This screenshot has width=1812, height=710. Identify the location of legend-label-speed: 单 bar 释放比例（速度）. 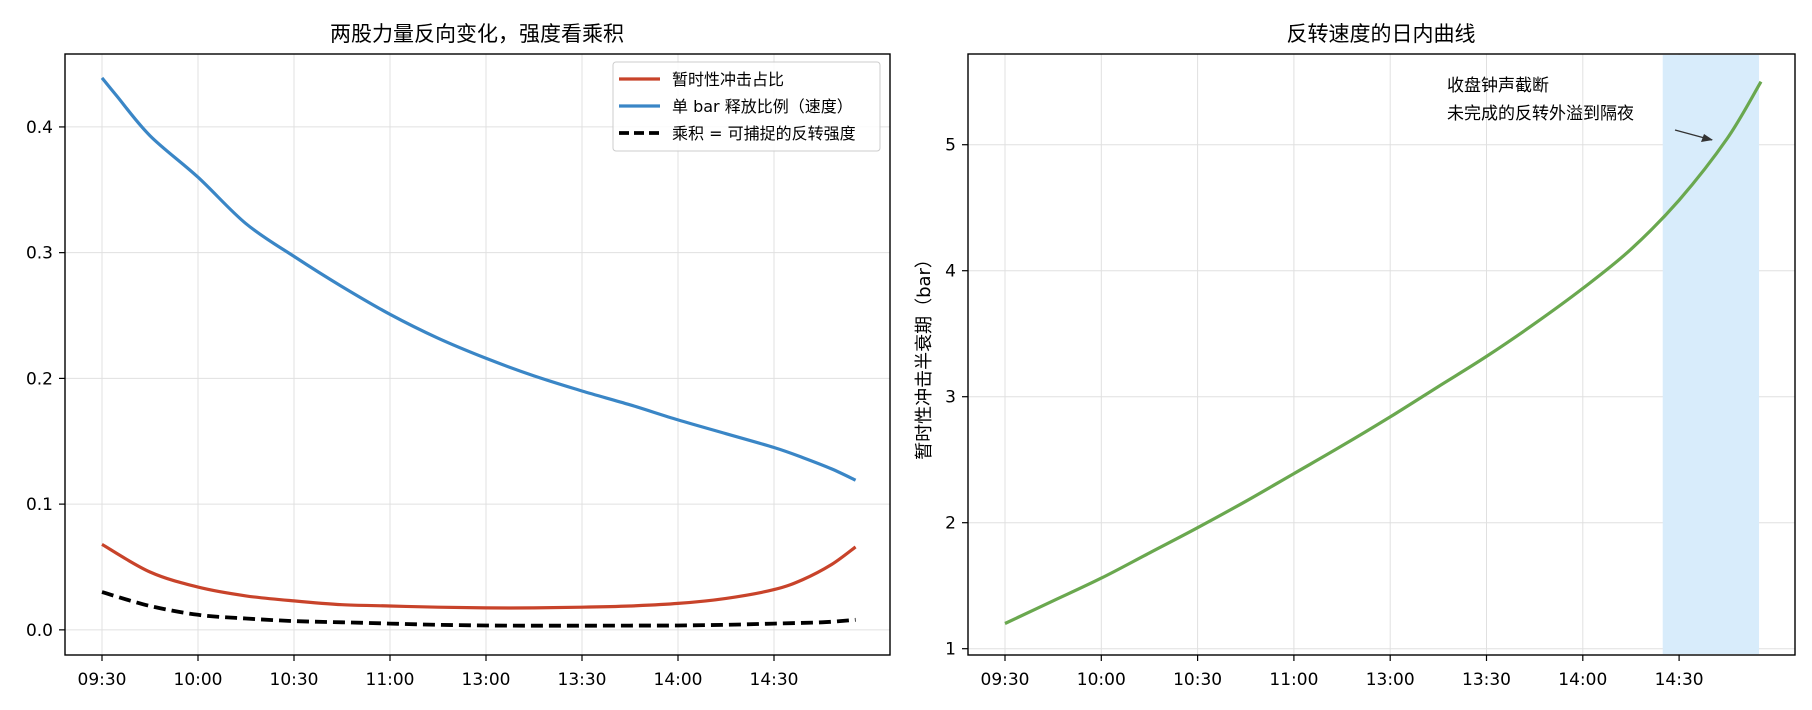
(762, 106).